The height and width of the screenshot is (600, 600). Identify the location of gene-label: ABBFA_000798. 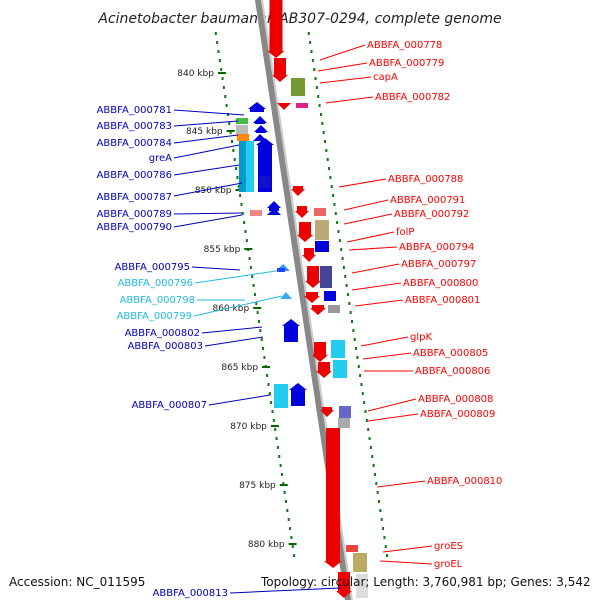
(157, 300).